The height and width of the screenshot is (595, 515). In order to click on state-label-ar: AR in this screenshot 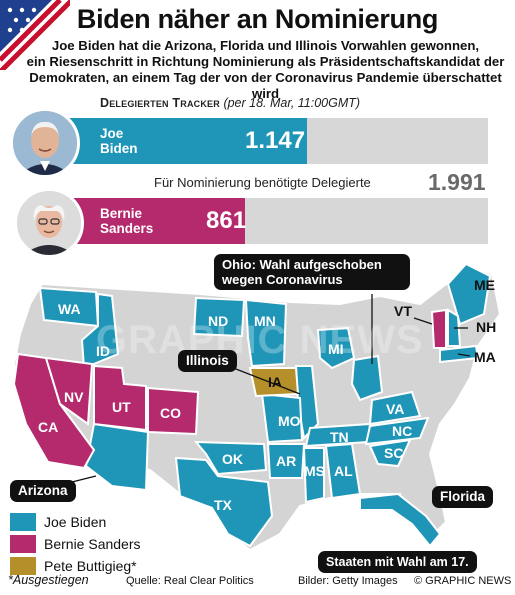, I will do `click(286, 461)`.